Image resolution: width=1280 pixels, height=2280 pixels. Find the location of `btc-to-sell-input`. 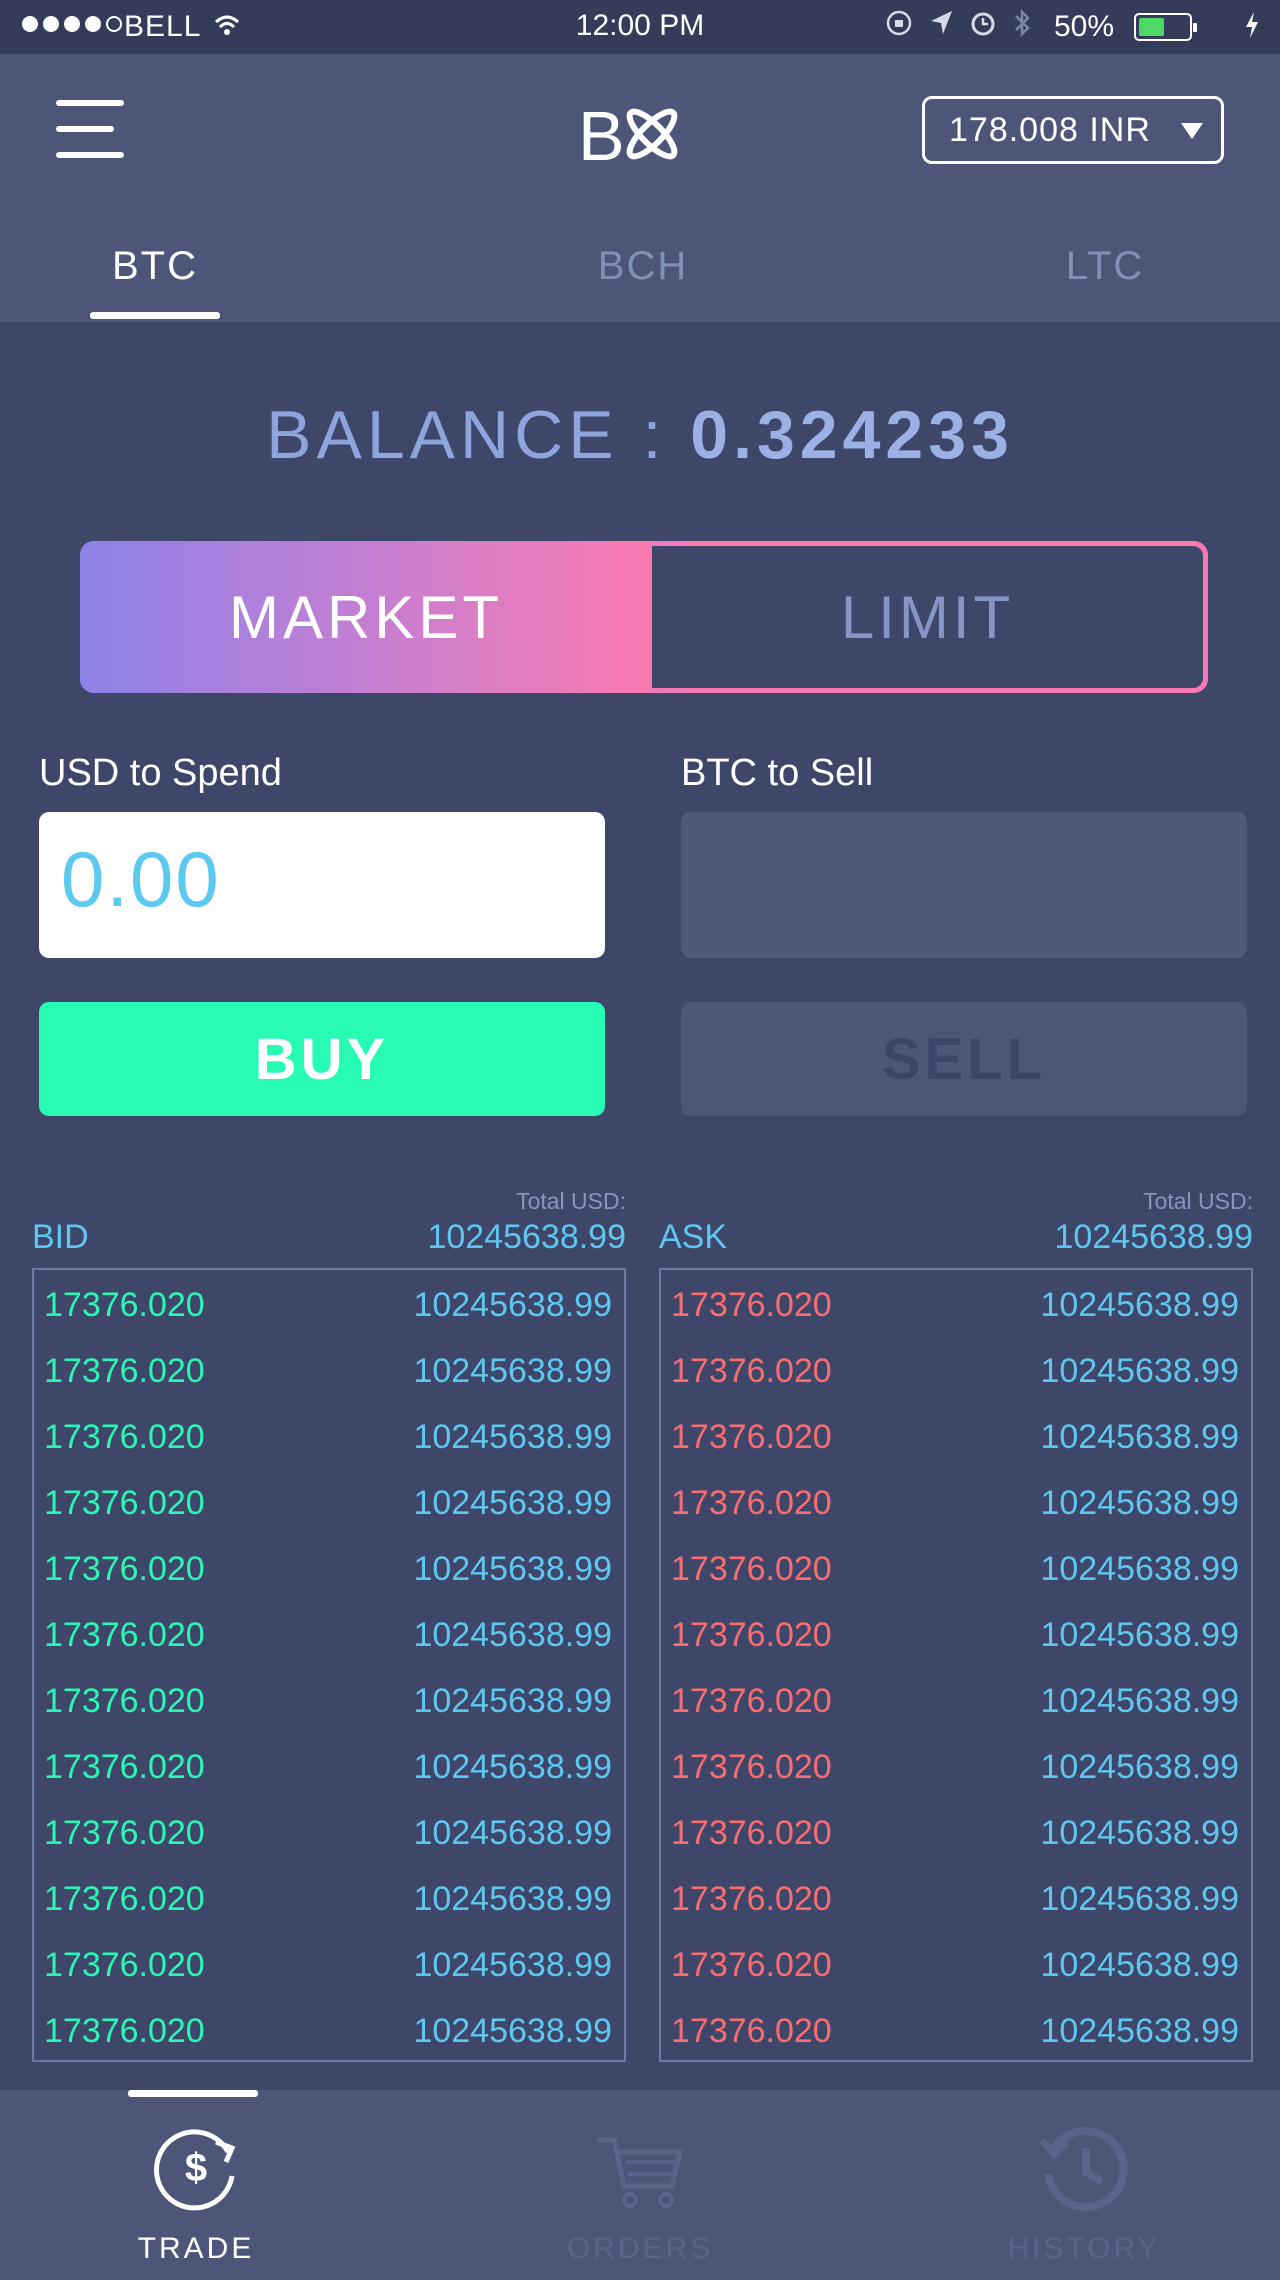

btc-to-sell-input is located at coordinates (964, 885).